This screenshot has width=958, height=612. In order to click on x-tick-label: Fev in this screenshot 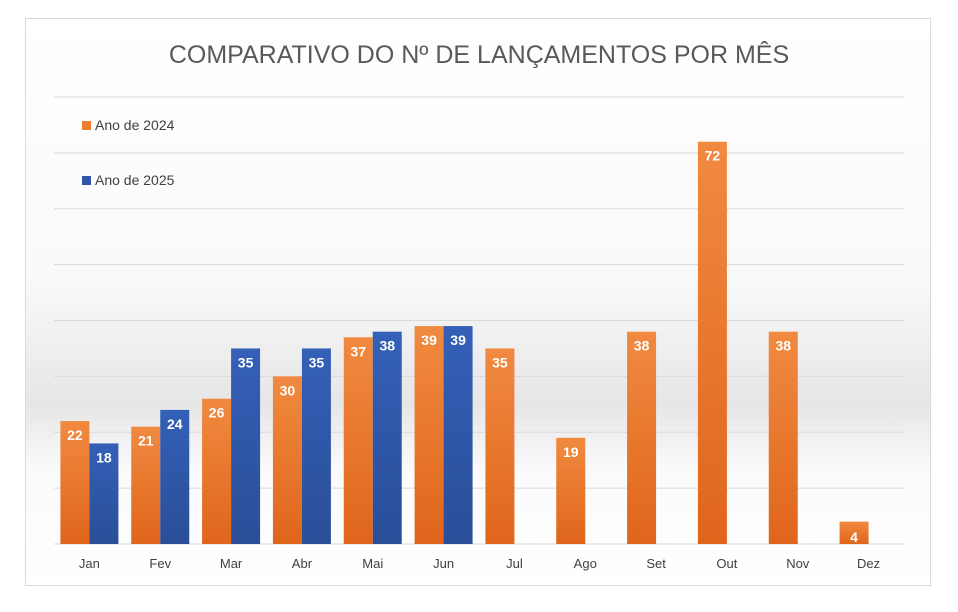, I will do `click(160, 563)`.